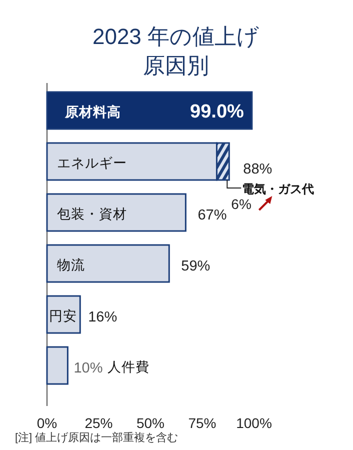 This screenshot has width=353, height=450. Describe the element at coordinates (195, 266) in the screenshot. I see `value-label: 59%` at that location.